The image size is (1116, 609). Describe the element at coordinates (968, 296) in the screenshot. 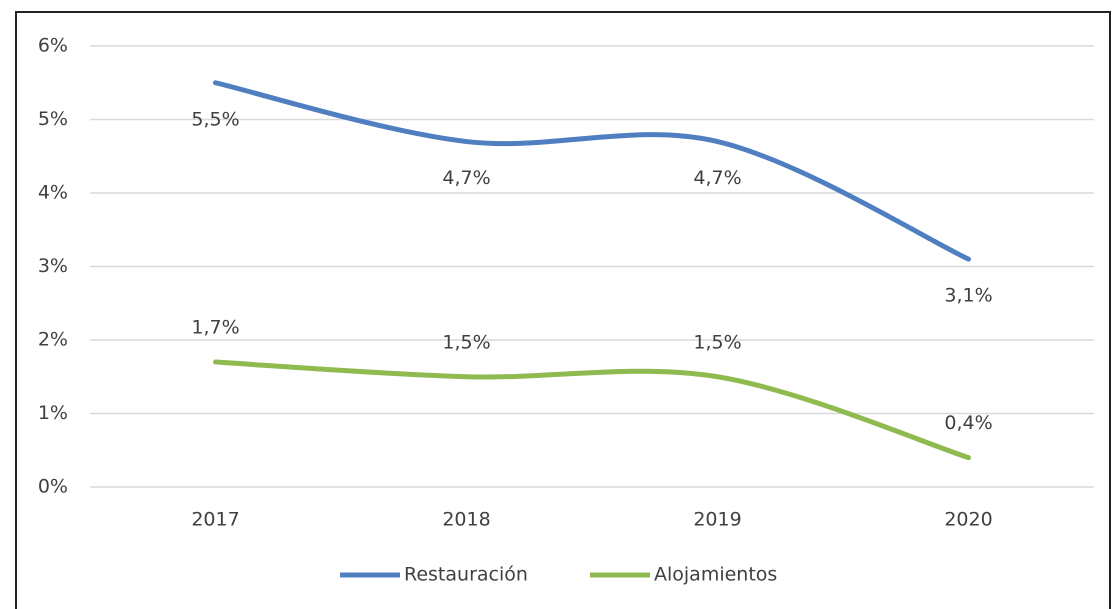

I see `data-label: 3,1%` at that location.